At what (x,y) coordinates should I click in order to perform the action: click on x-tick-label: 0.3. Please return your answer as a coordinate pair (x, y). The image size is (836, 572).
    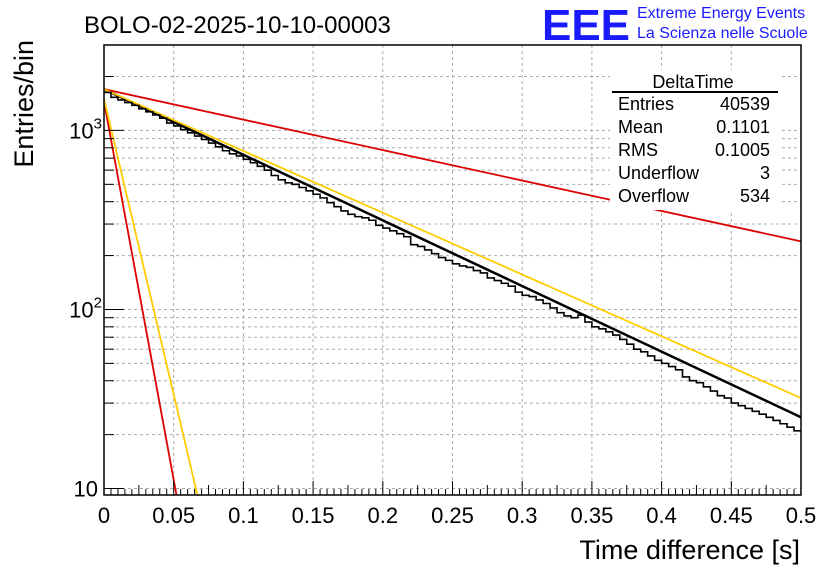
    Looking at the image, I should click on (522, 515).